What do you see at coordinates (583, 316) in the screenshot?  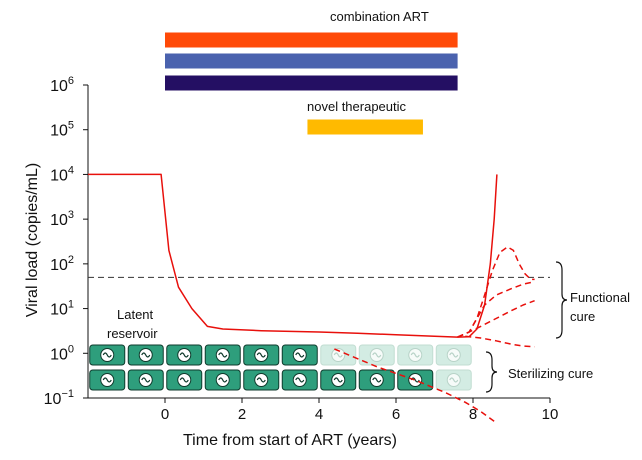 I see `functional-cure-label-2: cure` at bounding box center [583, 316].